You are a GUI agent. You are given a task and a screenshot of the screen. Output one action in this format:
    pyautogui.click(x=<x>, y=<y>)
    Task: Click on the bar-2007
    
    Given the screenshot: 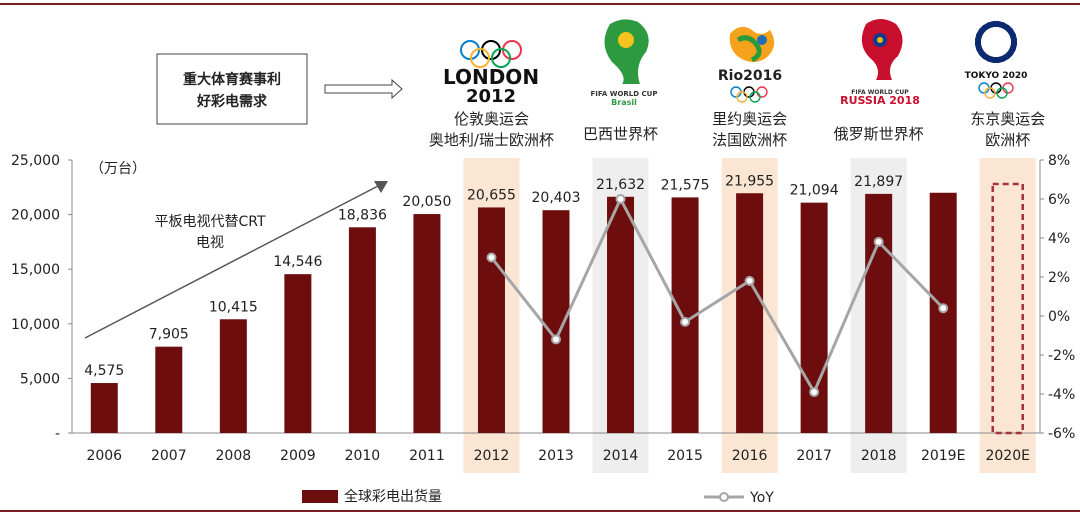 What is the action you would take?
    pyautogui.click(x=169, y=389)
    